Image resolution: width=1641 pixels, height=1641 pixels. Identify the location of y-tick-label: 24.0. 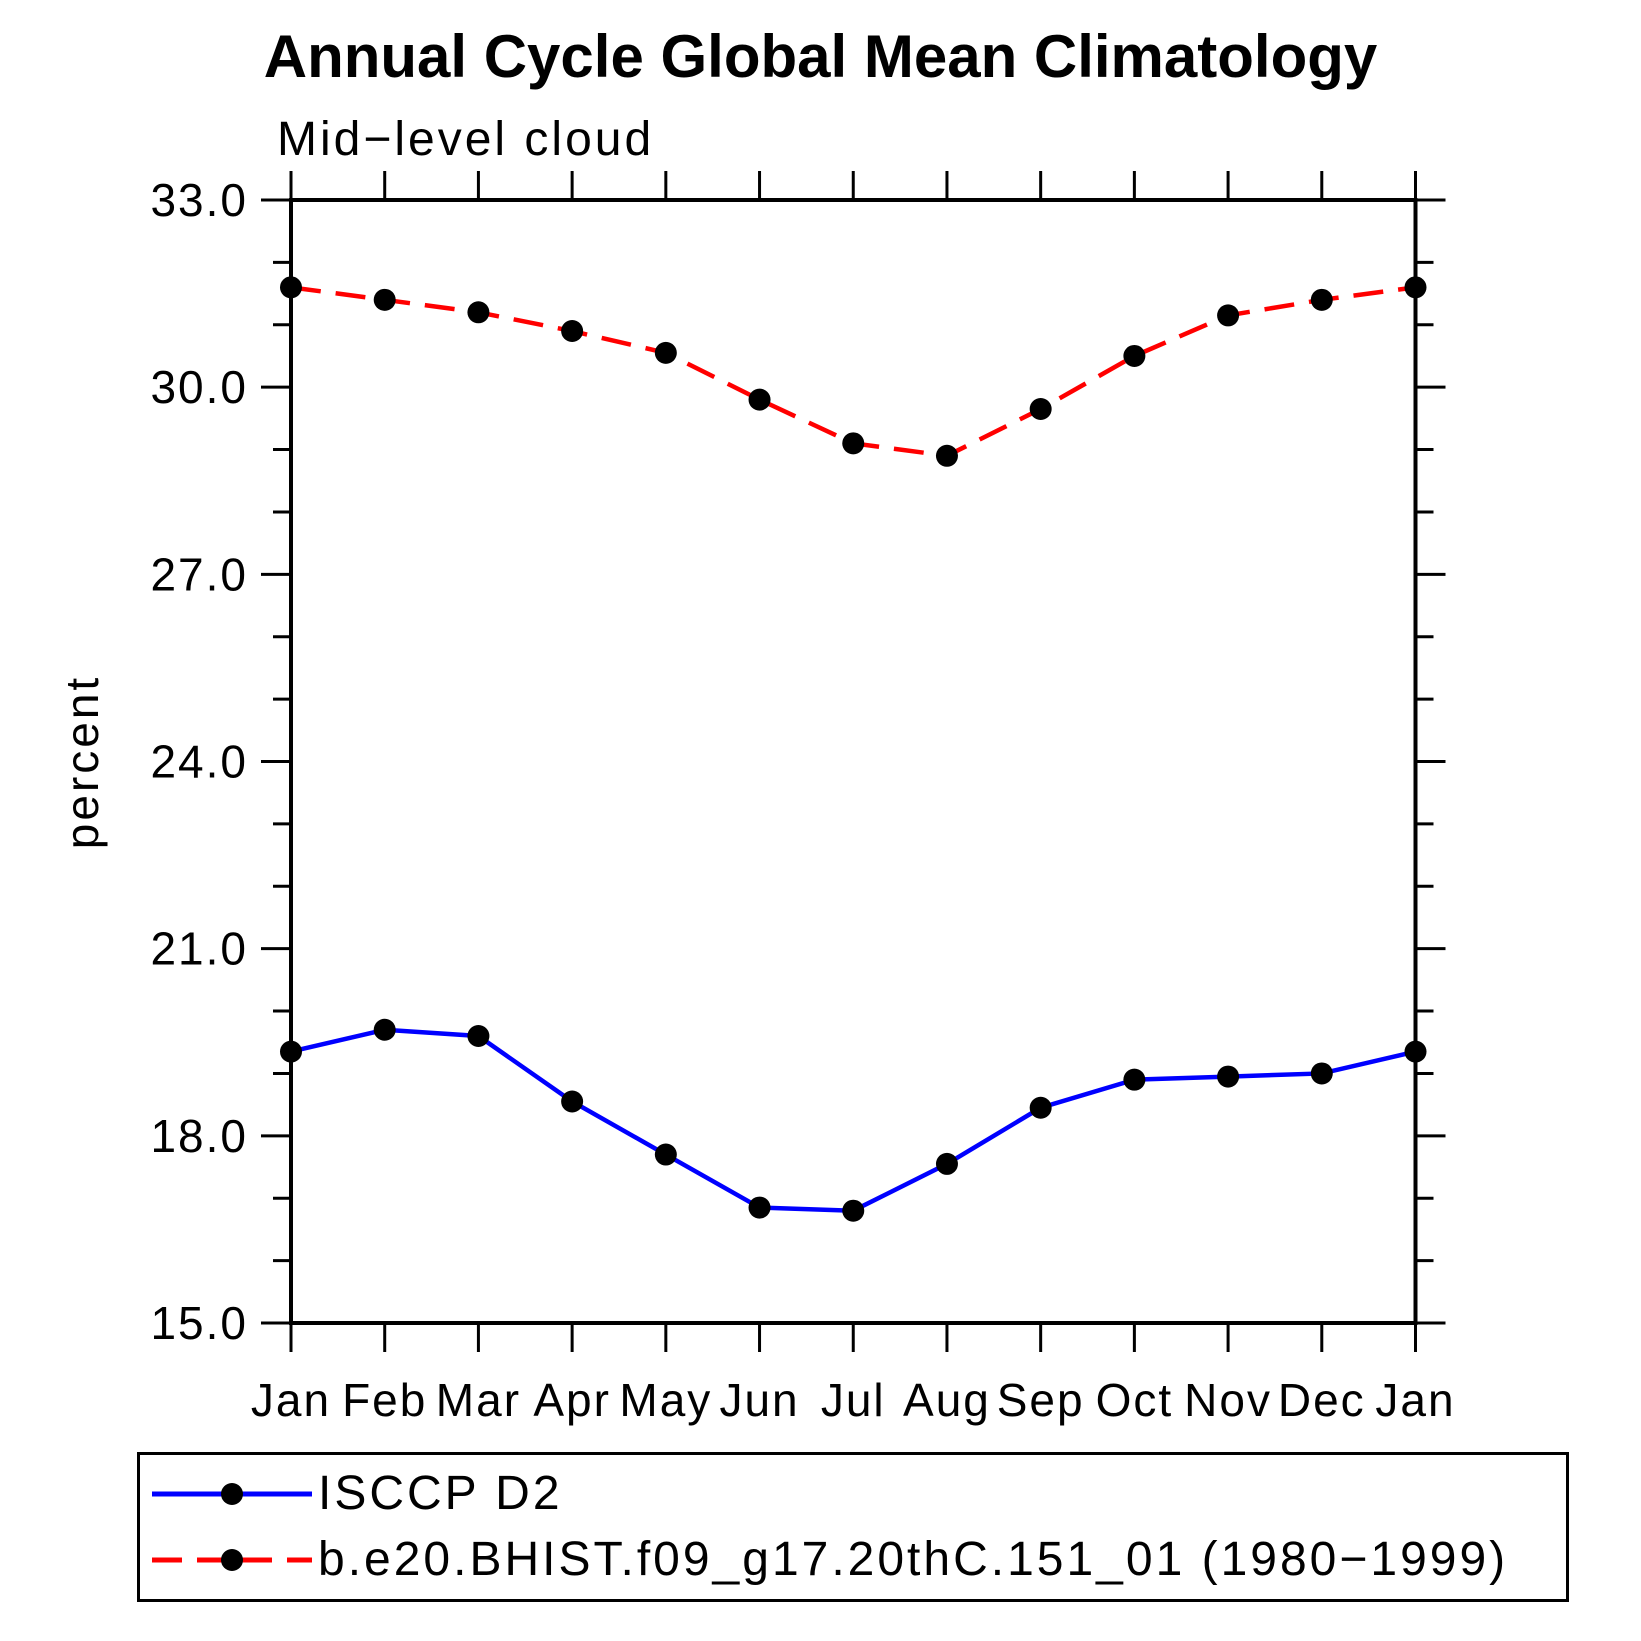
(199, 762).